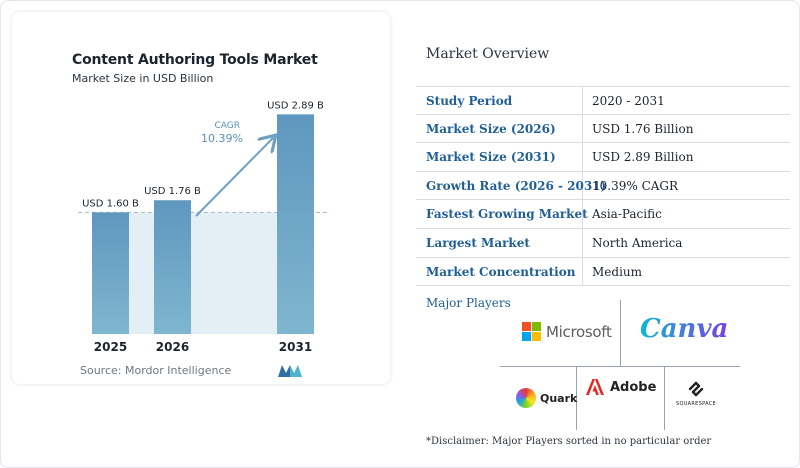 This screenshot has height=468, width=800. What do you see at coordinates (488, 54) in the screenshot?
I see `overview-title: Market Overview` at bounding box center [488, 54].